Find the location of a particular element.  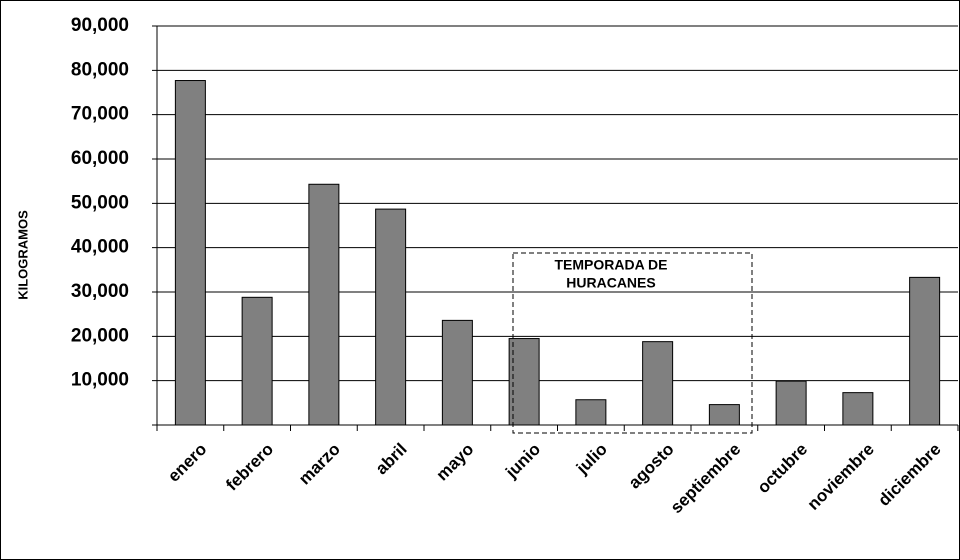

y-axis-label: KILOGRAMOS is located at coordinates (22, 255).